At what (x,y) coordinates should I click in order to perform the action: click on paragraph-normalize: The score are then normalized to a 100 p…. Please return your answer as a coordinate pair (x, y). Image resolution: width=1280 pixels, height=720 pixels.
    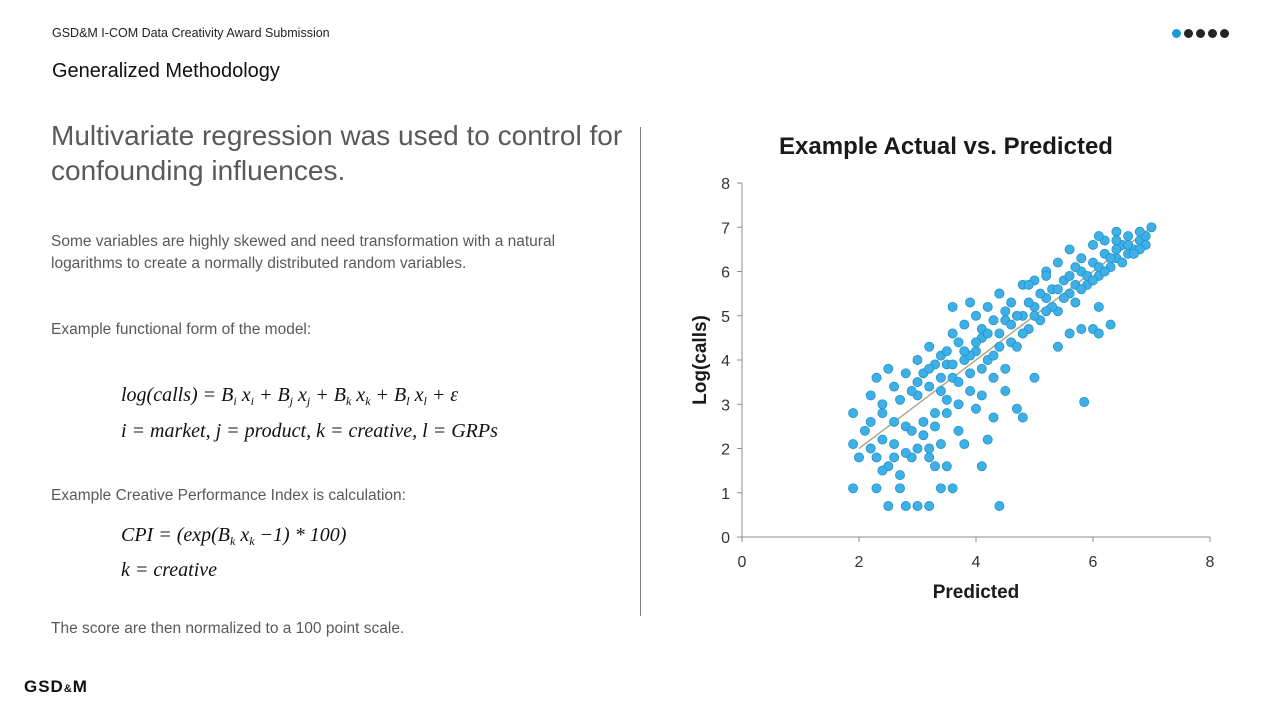
    Looking at the image, I should click on (228, 628).